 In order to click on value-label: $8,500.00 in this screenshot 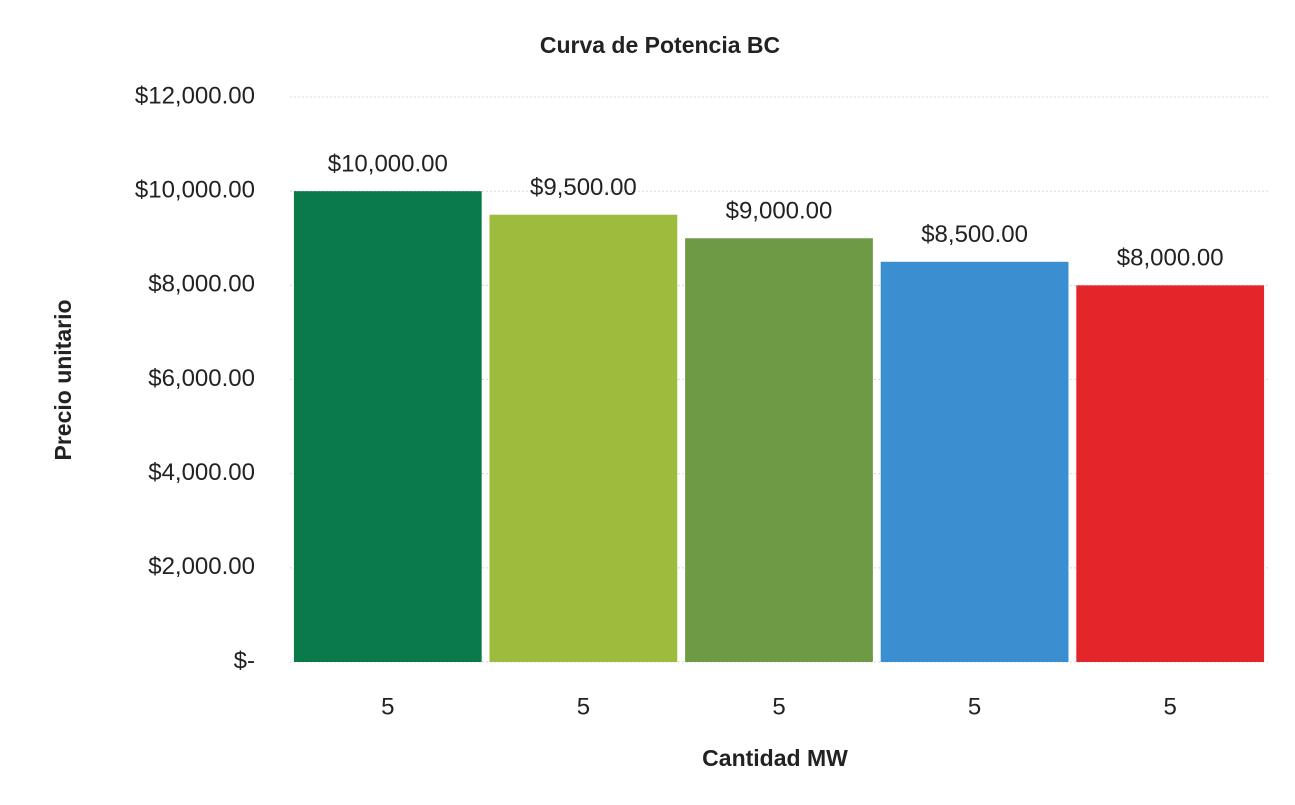, I will do `click(974, 234)`.